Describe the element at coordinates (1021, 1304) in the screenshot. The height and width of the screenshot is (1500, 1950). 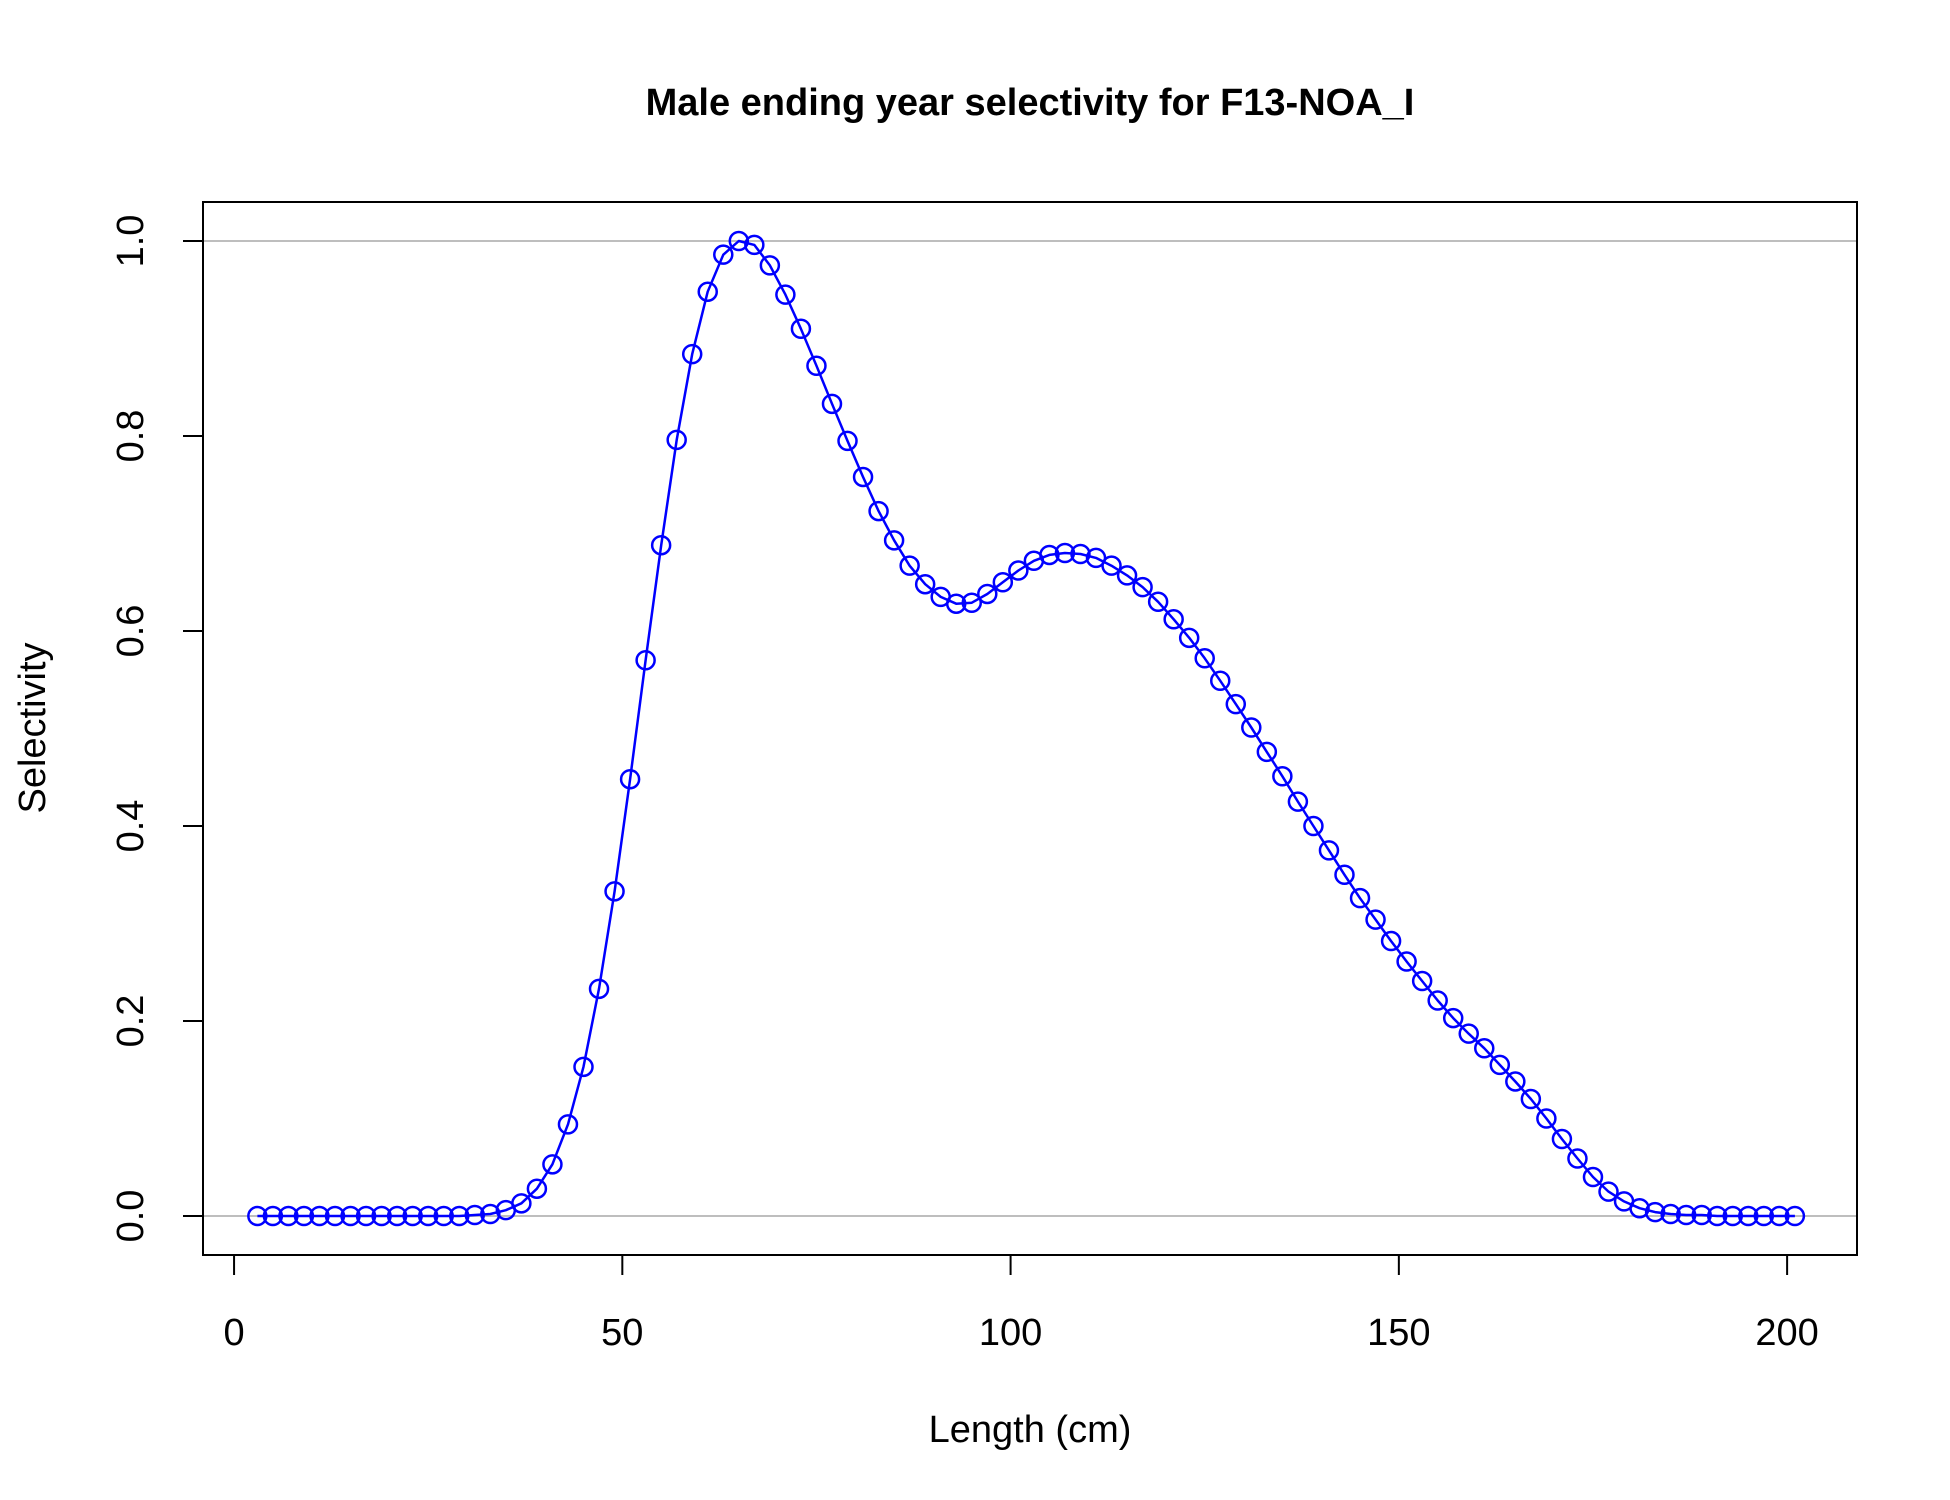
I see `x-axis: 0 50 100 150 200` at that location.